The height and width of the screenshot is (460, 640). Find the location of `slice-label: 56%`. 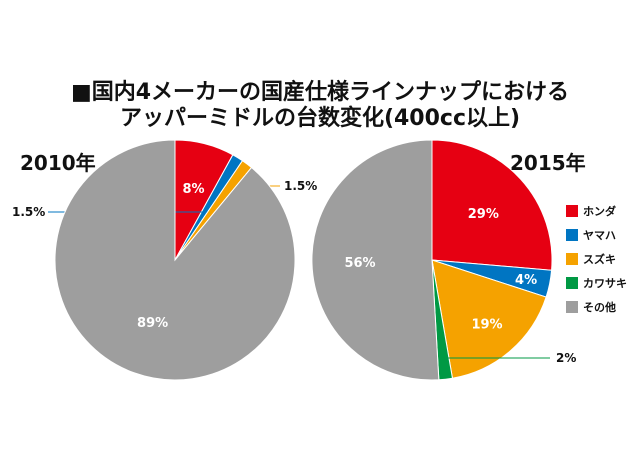

slice-label: 56% is located at coordinates (359, 263).